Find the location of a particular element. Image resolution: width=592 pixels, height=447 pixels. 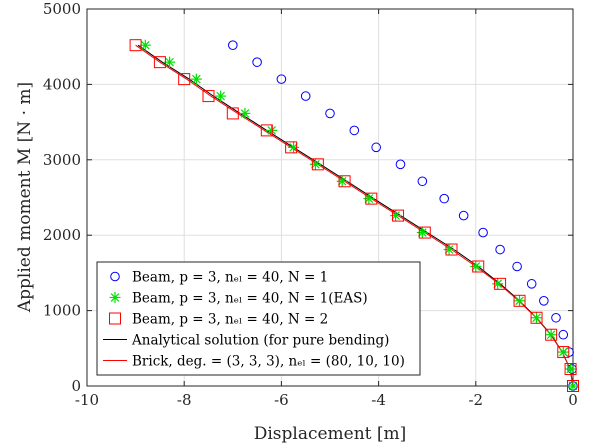

x-tick-label: -8 is located at coordinates (184, 400).